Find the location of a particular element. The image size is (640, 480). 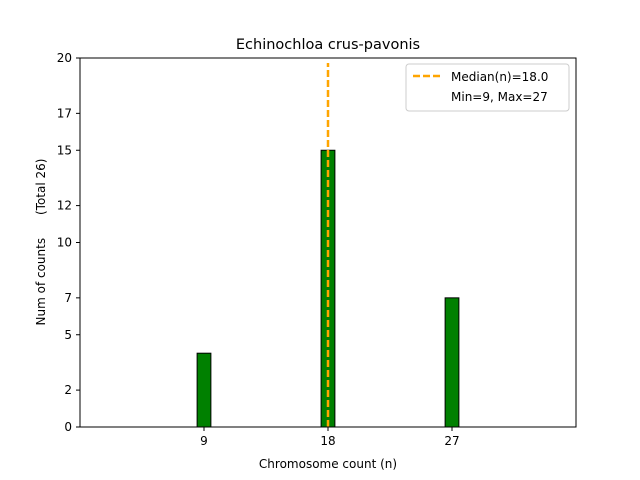

y-tick-label: 20 is located at coordinates (64, 58).